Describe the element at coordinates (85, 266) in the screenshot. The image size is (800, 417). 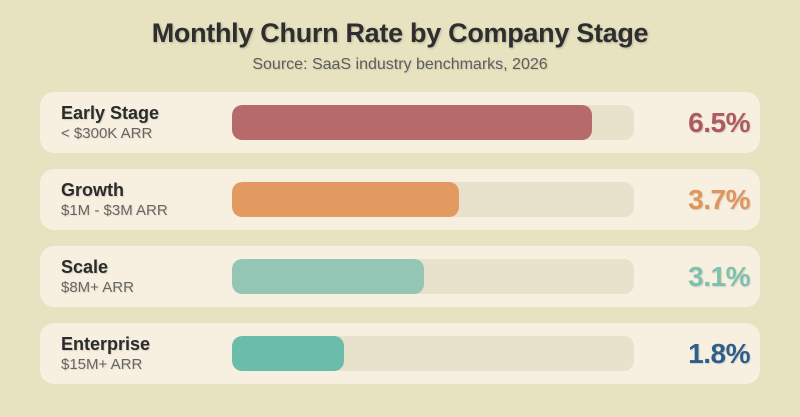
I see `row-label: Scale` at that location.